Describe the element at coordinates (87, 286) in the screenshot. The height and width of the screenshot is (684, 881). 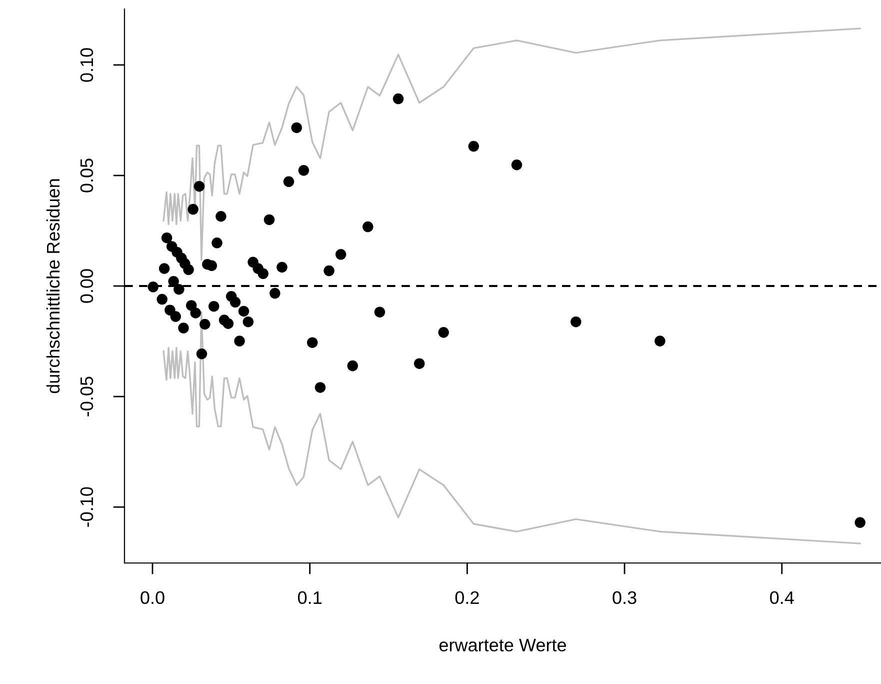
I see `y-tick-label: 0.00` at that location.